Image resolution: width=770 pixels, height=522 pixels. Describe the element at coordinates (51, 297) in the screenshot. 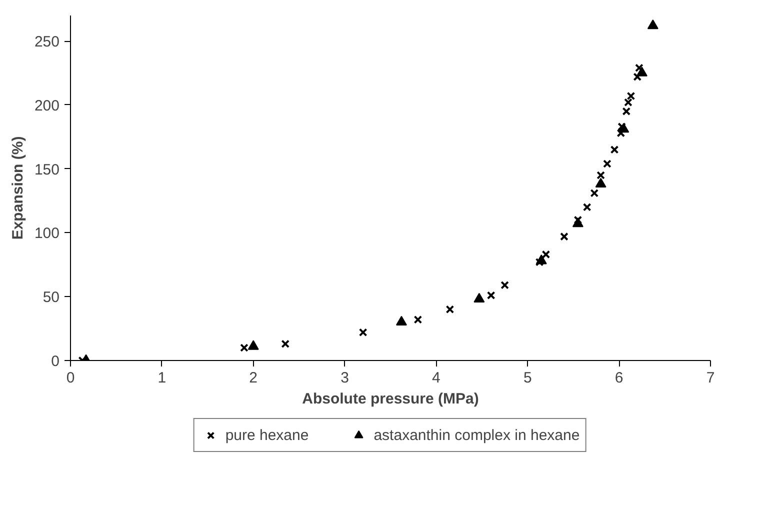

I see `y-tick-label: 50` at that location.